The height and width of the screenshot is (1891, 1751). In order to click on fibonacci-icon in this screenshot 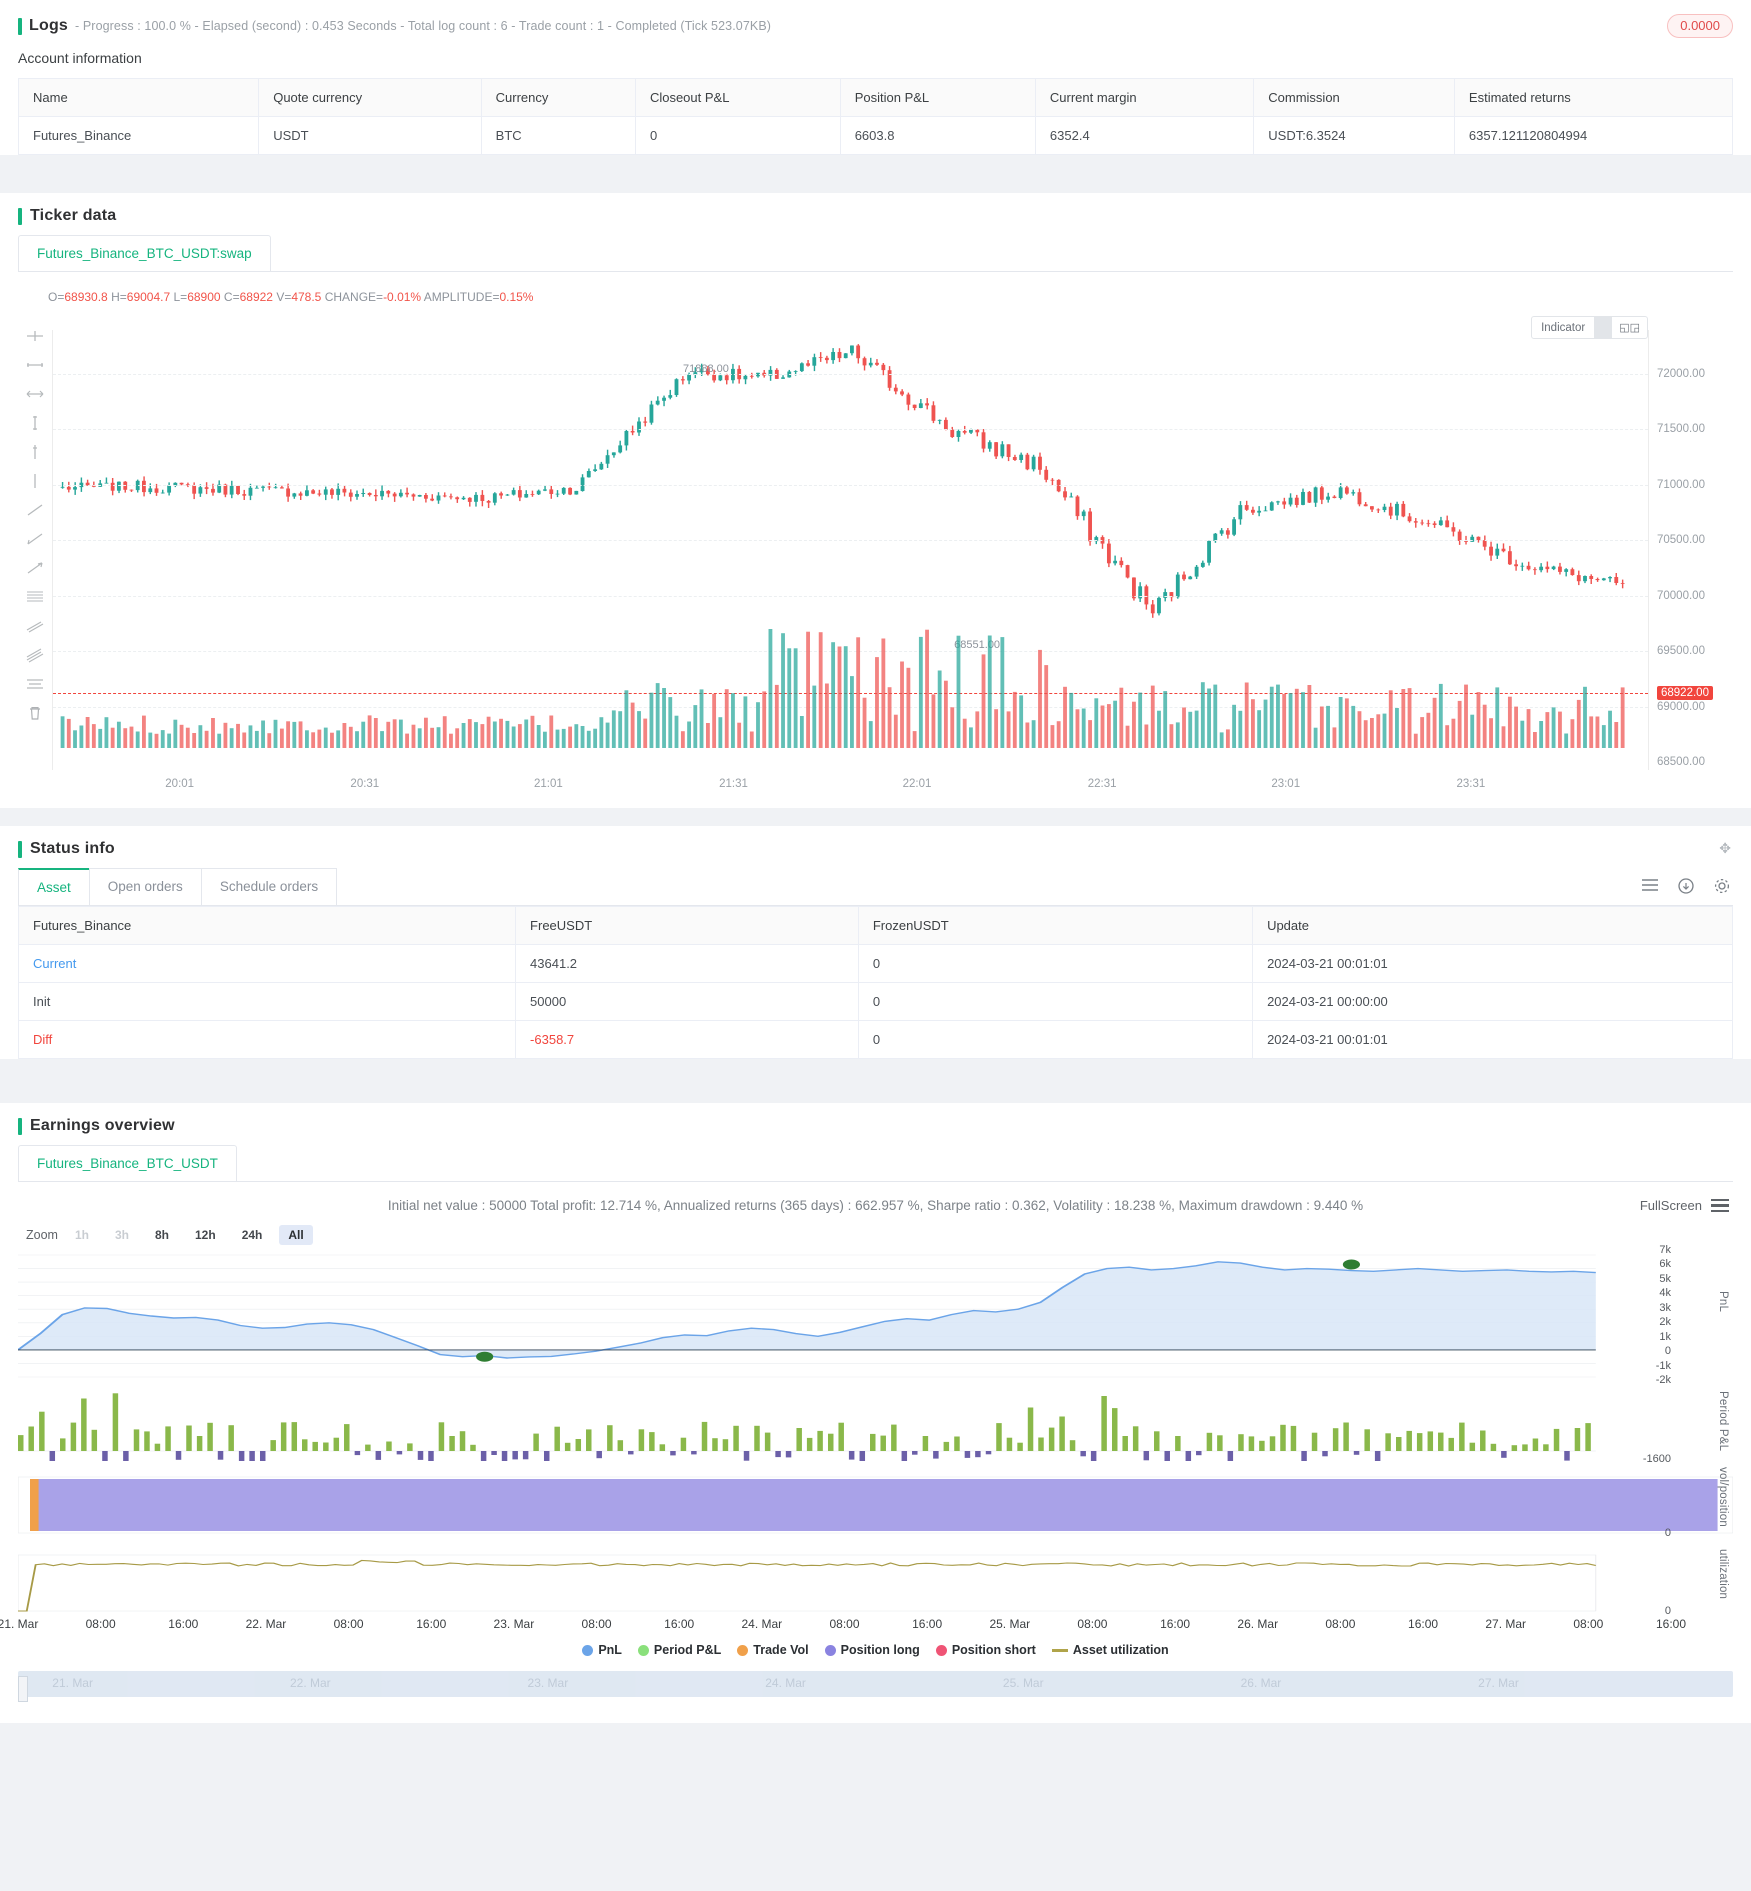, I will do `click(35, 597)`.